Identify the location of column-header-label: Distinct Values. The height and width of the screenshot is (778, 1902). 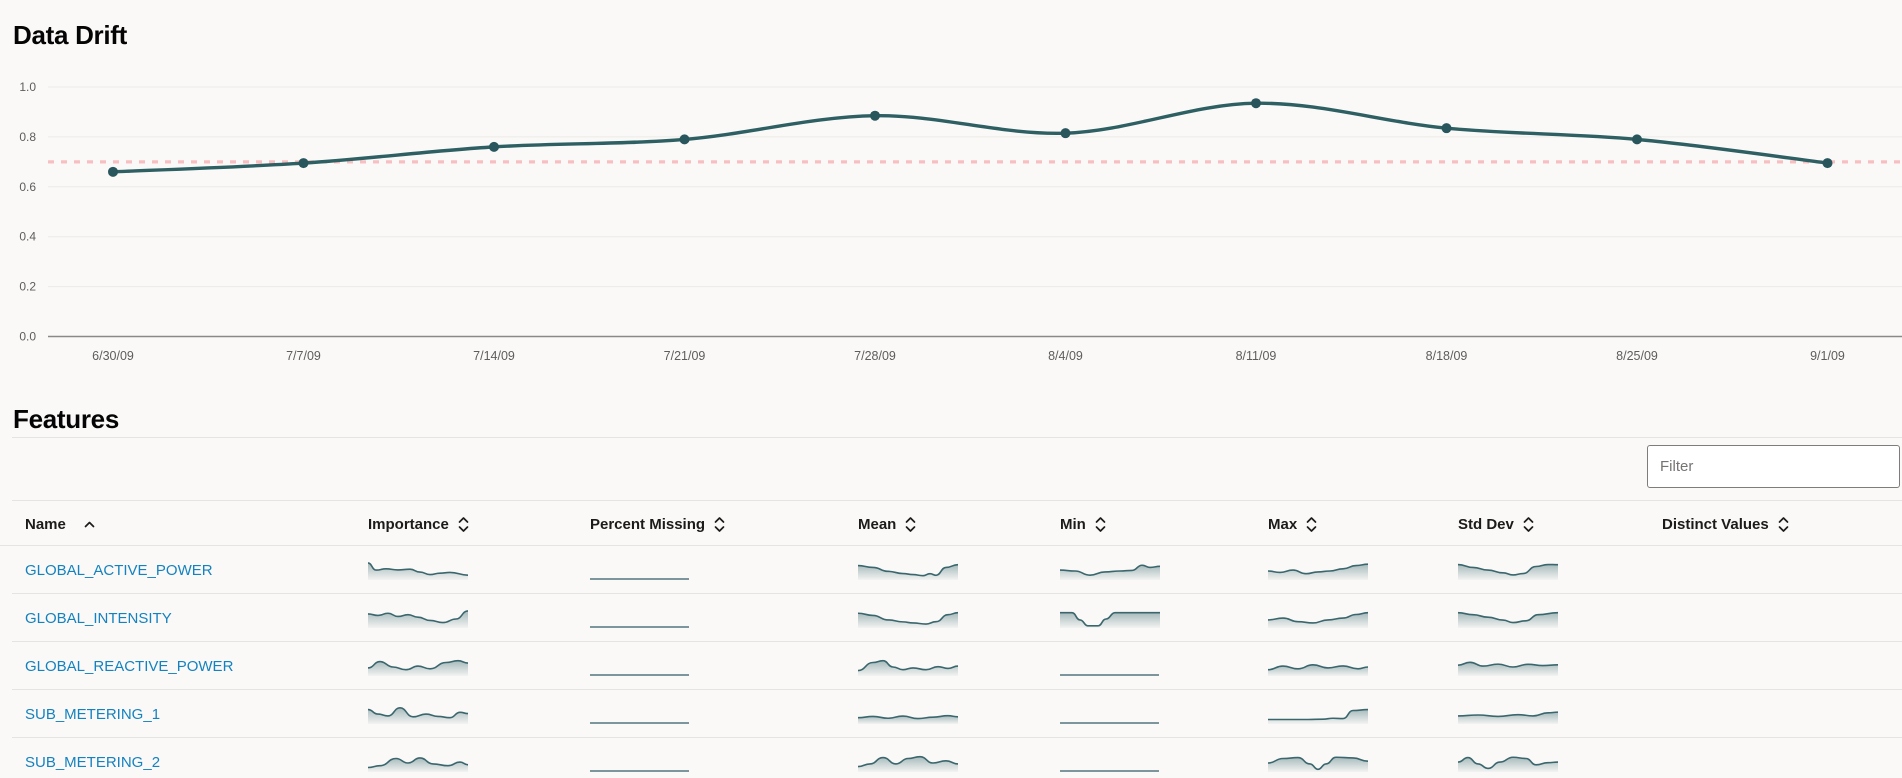
(1715, 524).